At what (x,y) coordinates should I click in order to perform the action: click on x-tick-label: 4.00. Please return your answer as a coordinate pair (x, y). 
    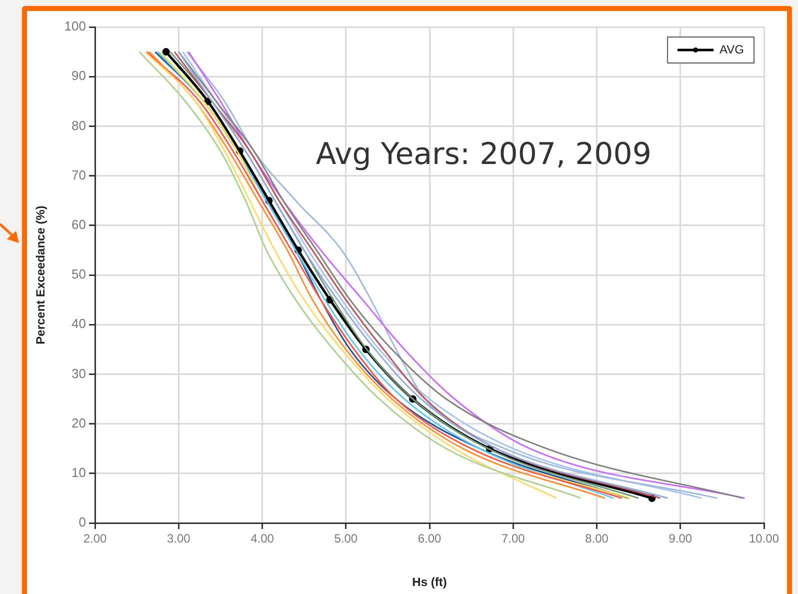
    Looking at the image, I should click on (262, 539).